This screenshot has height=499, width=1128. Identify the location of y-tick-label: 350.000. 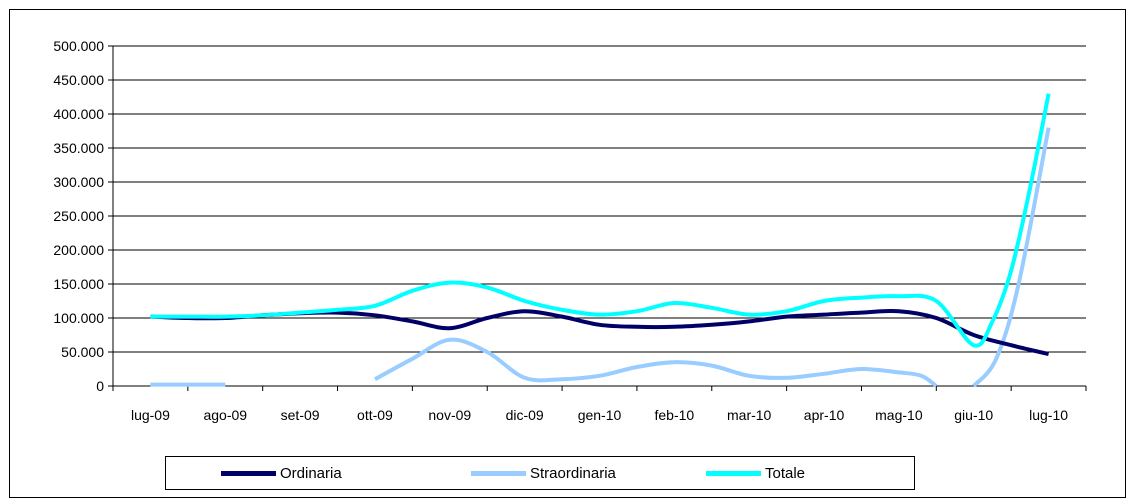
(78, 148).